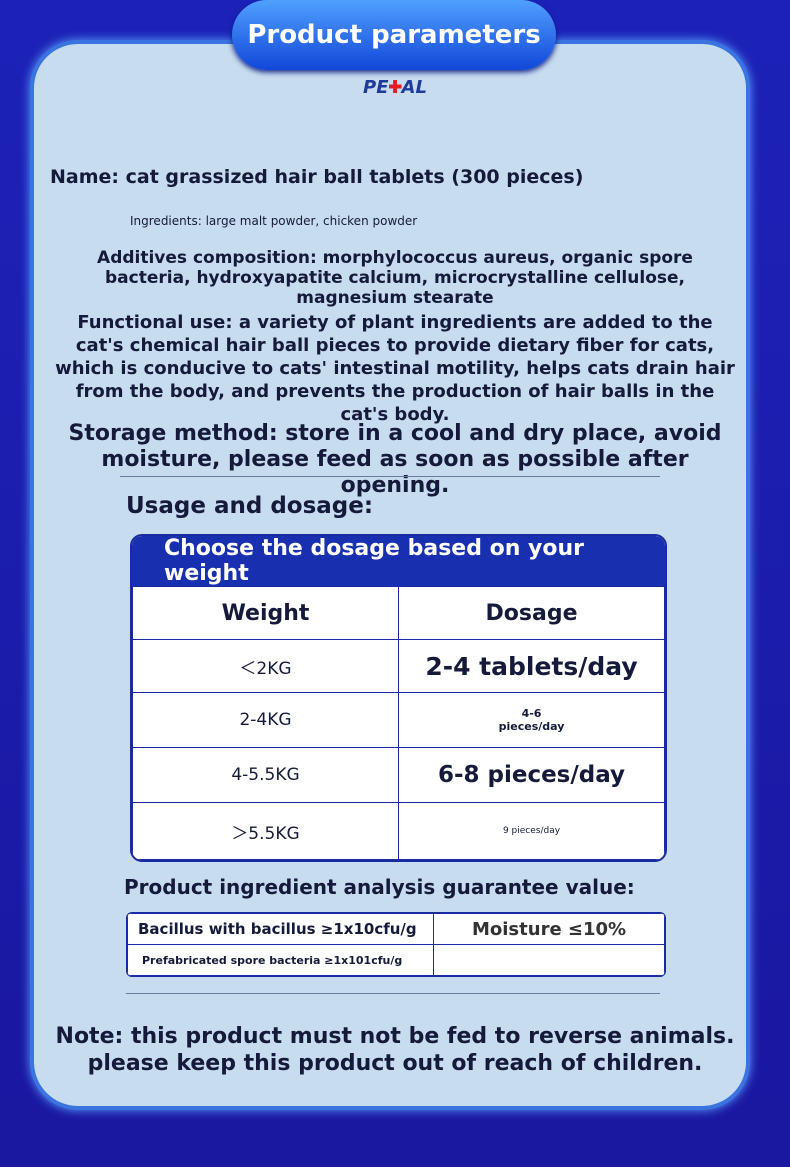 This screenshot has height=1167, width=790. I want to click on cell: ＜2KG, so click(265, 666).